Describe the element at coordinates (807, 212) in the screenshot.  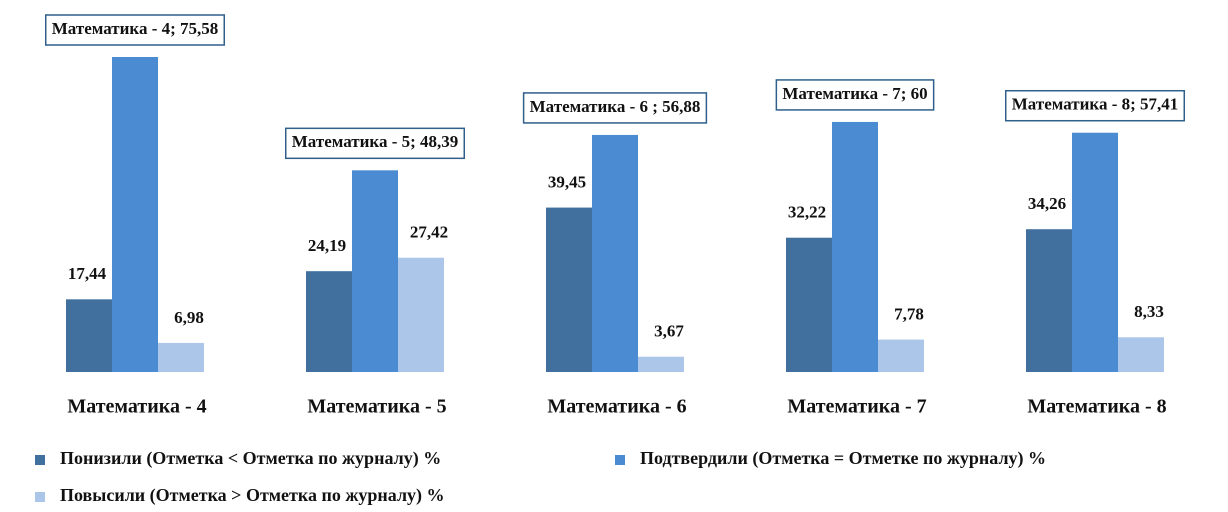
I see `data-label: 32,22` at that location.